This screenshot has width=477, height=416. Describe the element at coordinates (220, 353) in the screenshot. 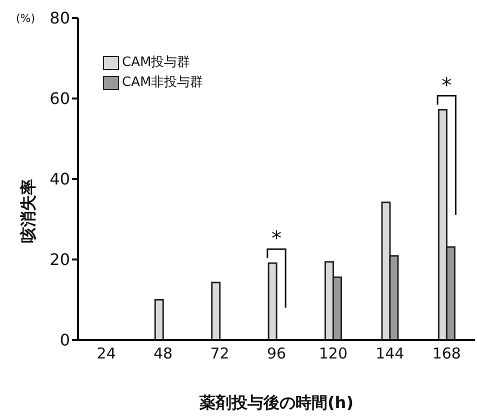

I see `x-tick-label: 72` at that location.